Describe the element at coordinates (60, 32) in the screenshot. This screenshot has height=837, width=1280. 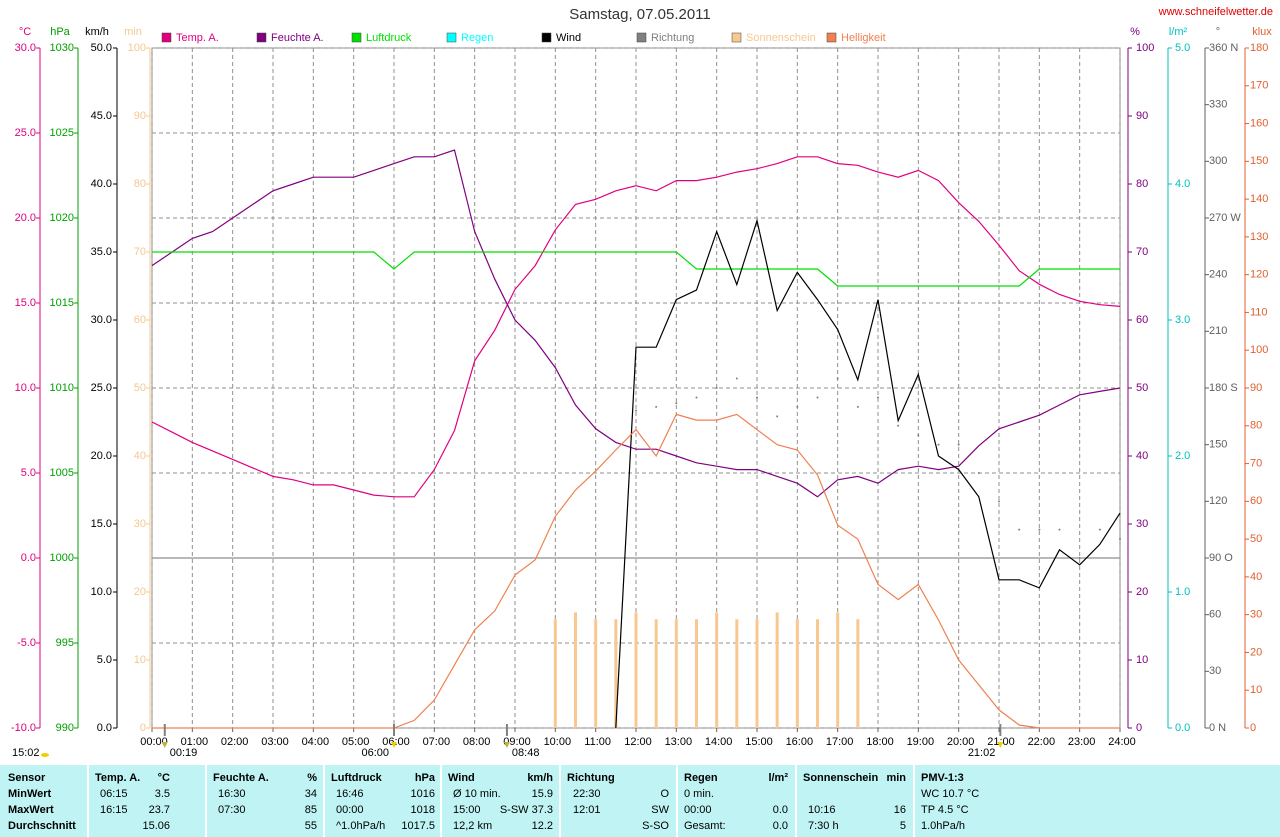
I see `y-axis-unit: hPa` at that location.